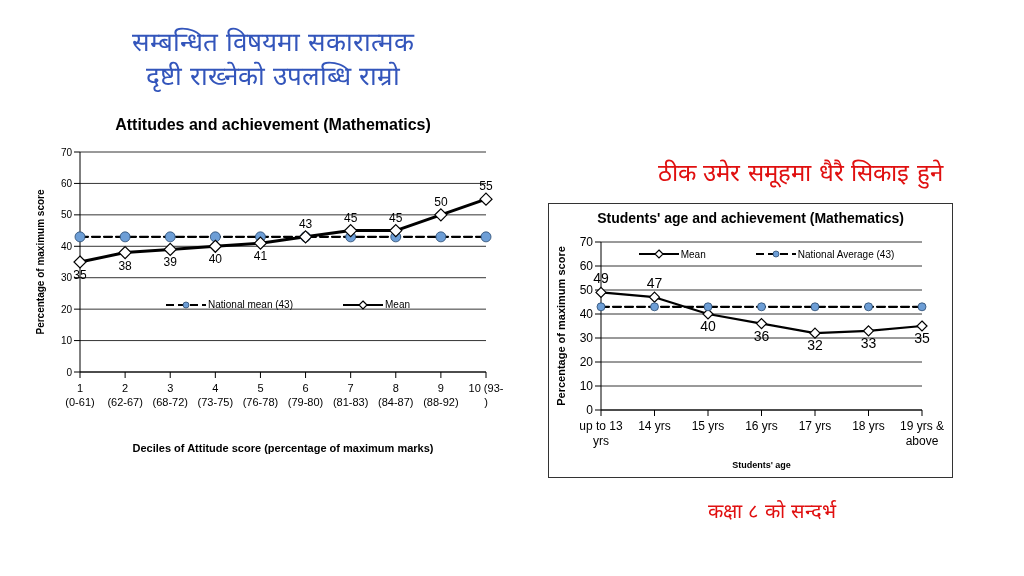 This screenshot has height=576, width=1024. I want to click on data-label: 41, so click(260, 255).